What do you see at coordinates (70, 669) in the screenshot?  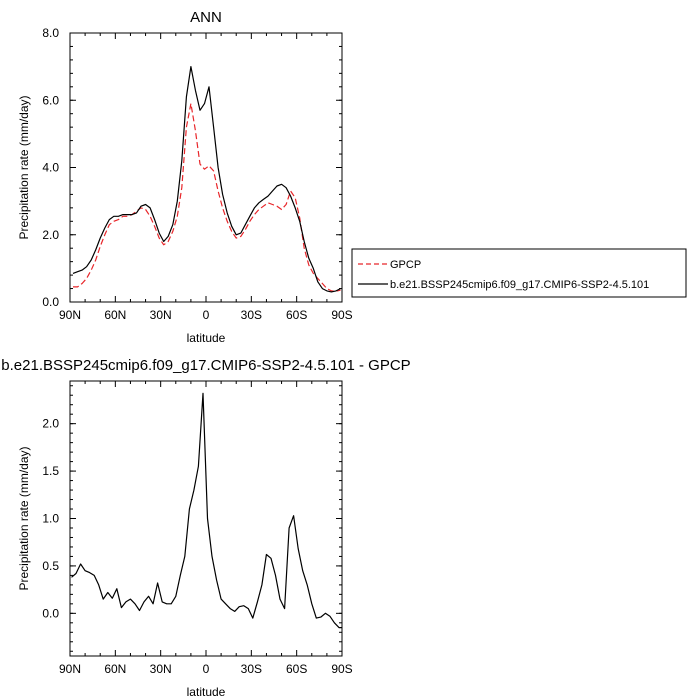 I see `panel2-x-tick-label: 90N` at bounding box center [70, 669].